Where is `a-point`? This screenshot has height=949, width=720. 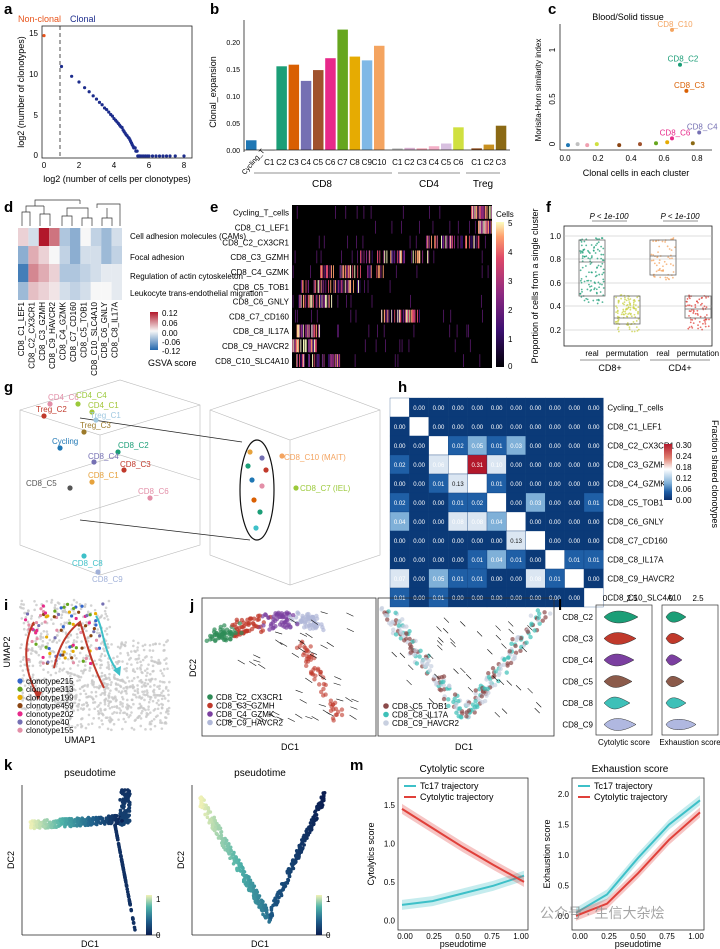
a-point is located at coordinates (44, 36).